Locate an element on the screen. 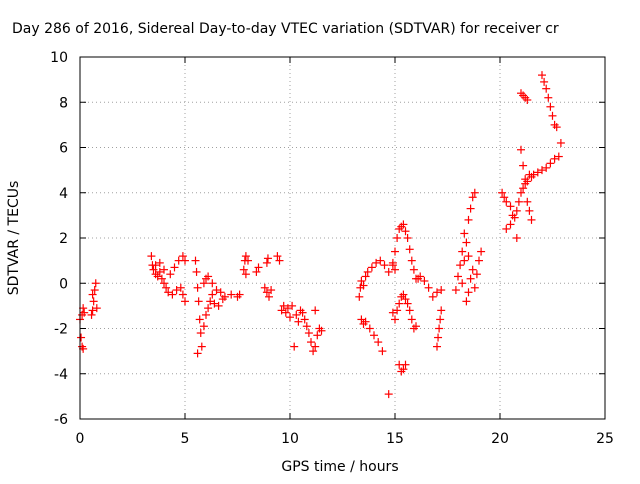 The width and height of the screenshot is (640, 484). x-tick-label: 15 is located at coordinates (395, 439).